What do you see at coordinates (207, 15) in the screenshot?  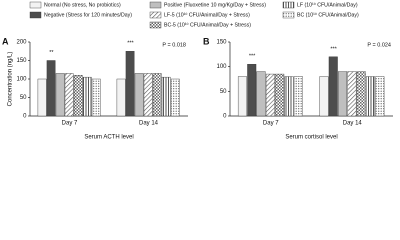 I see `legend-label: LF-5 (10¹⁰ CFU/Animal/Day + Stress)` at bounding box center [207, 15].